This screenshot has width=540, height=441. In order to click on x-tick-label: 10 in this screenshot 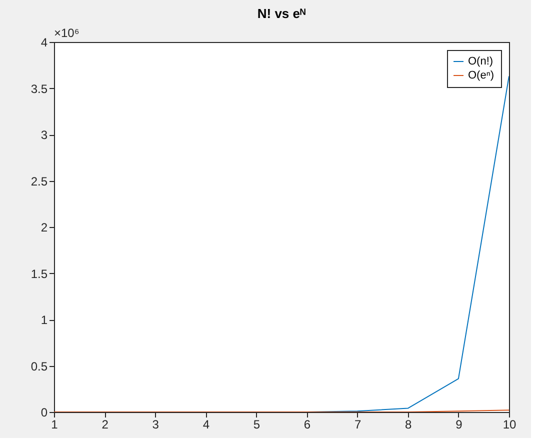, I will do `click(509, 425)`.